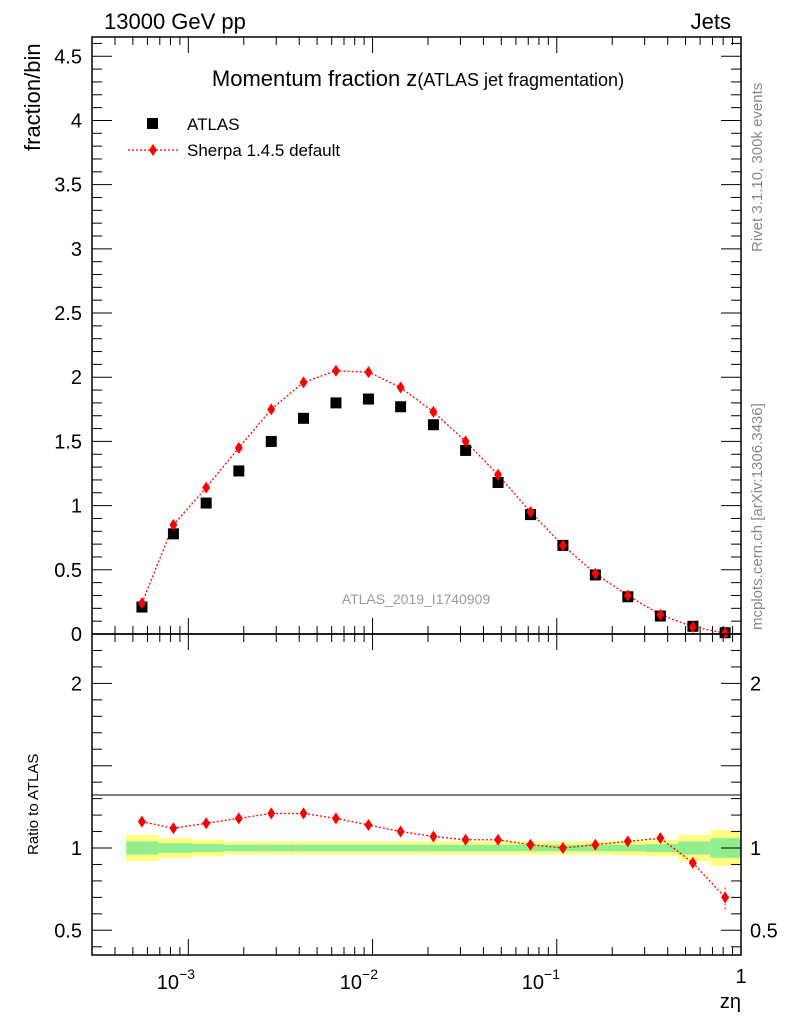 The image size is (786, 1024). I want to click on main-y-axis-label: fraction/bin, so click(32, 97).